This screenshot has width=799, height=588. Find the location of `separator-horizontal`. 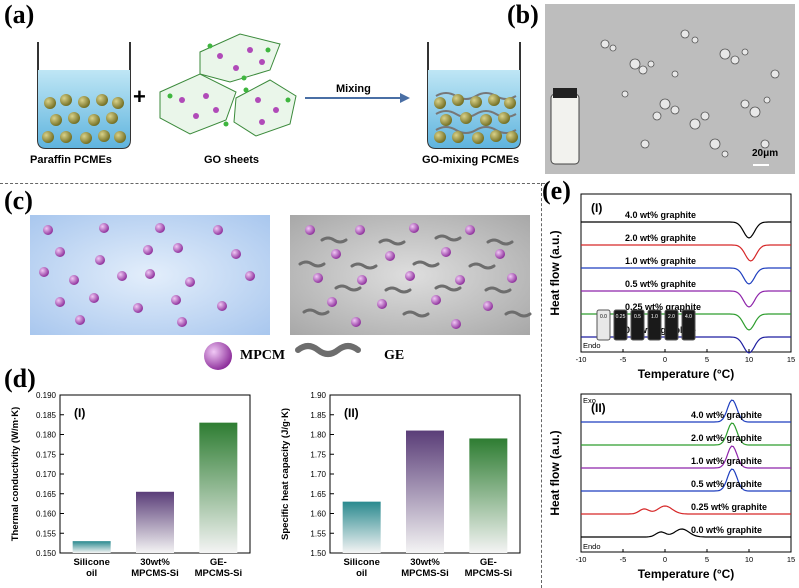

separator-horizontal is located at coordinates (272, 183).